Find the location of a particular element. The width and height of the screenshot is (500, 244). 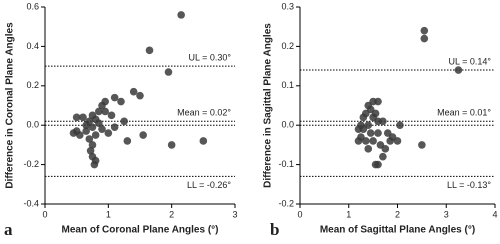

panel-label: a is located at coordinates (8, 229).